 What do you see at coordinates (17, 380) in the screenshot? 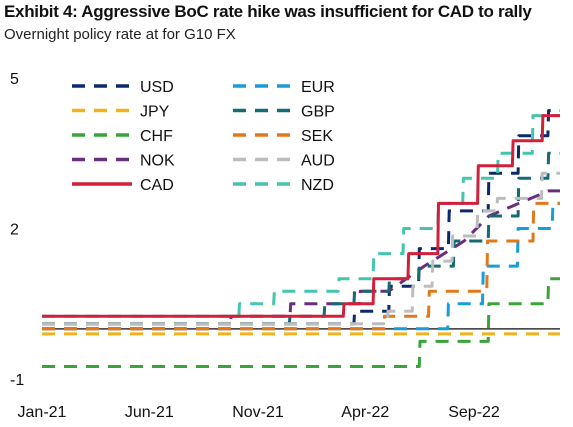
I see `y-tick-label: -1` at bounding box center [17, 380].